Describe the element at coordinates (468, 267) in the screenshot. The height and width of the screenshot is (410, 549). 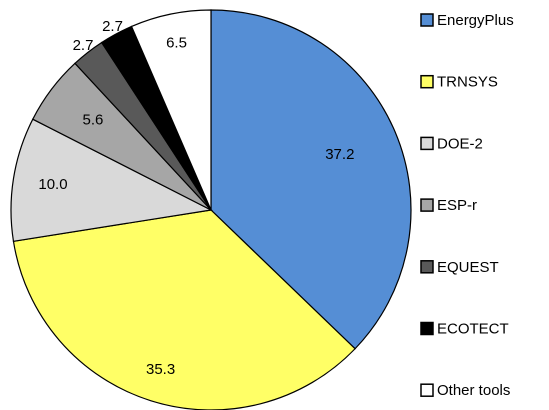
I see `legend-label: EQUEST` at that location.